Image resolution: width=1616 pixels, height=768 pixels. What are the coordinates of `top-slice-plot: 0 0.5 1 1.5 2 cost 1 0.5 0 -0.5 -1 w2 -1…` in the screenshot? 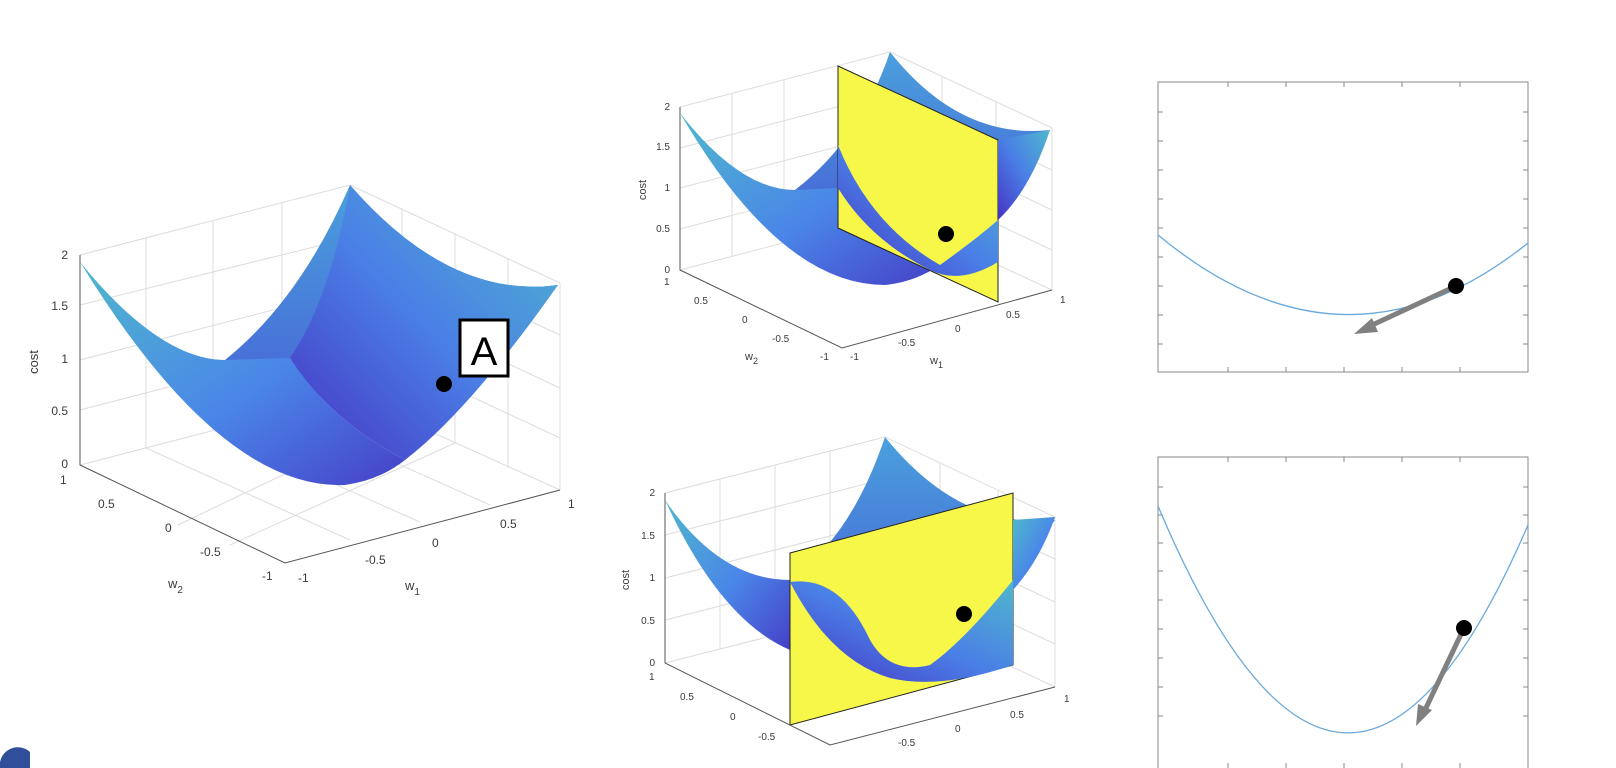 It's located at (851, 210).